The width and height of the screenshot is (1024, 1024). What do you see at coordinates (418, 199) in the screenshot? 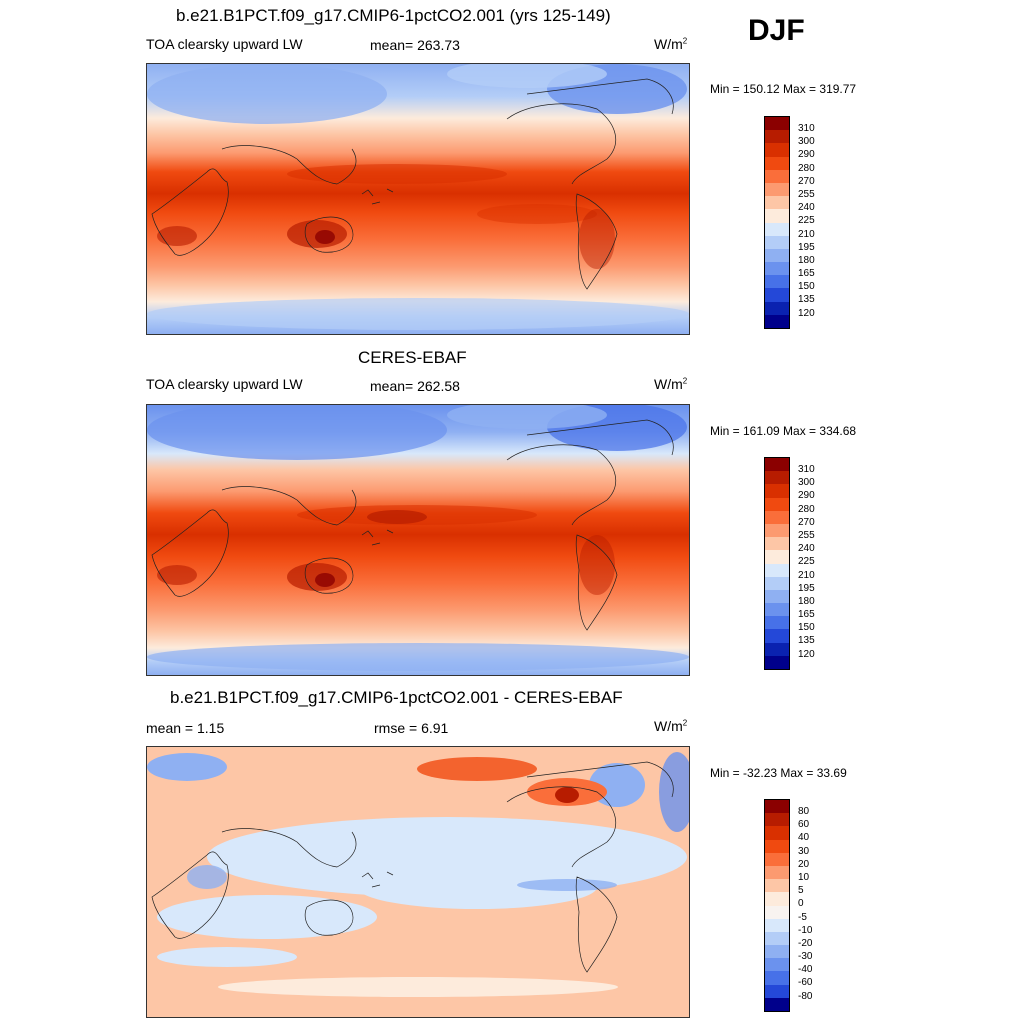
I see `panel1-model-map` at bounding box center [418, 199].